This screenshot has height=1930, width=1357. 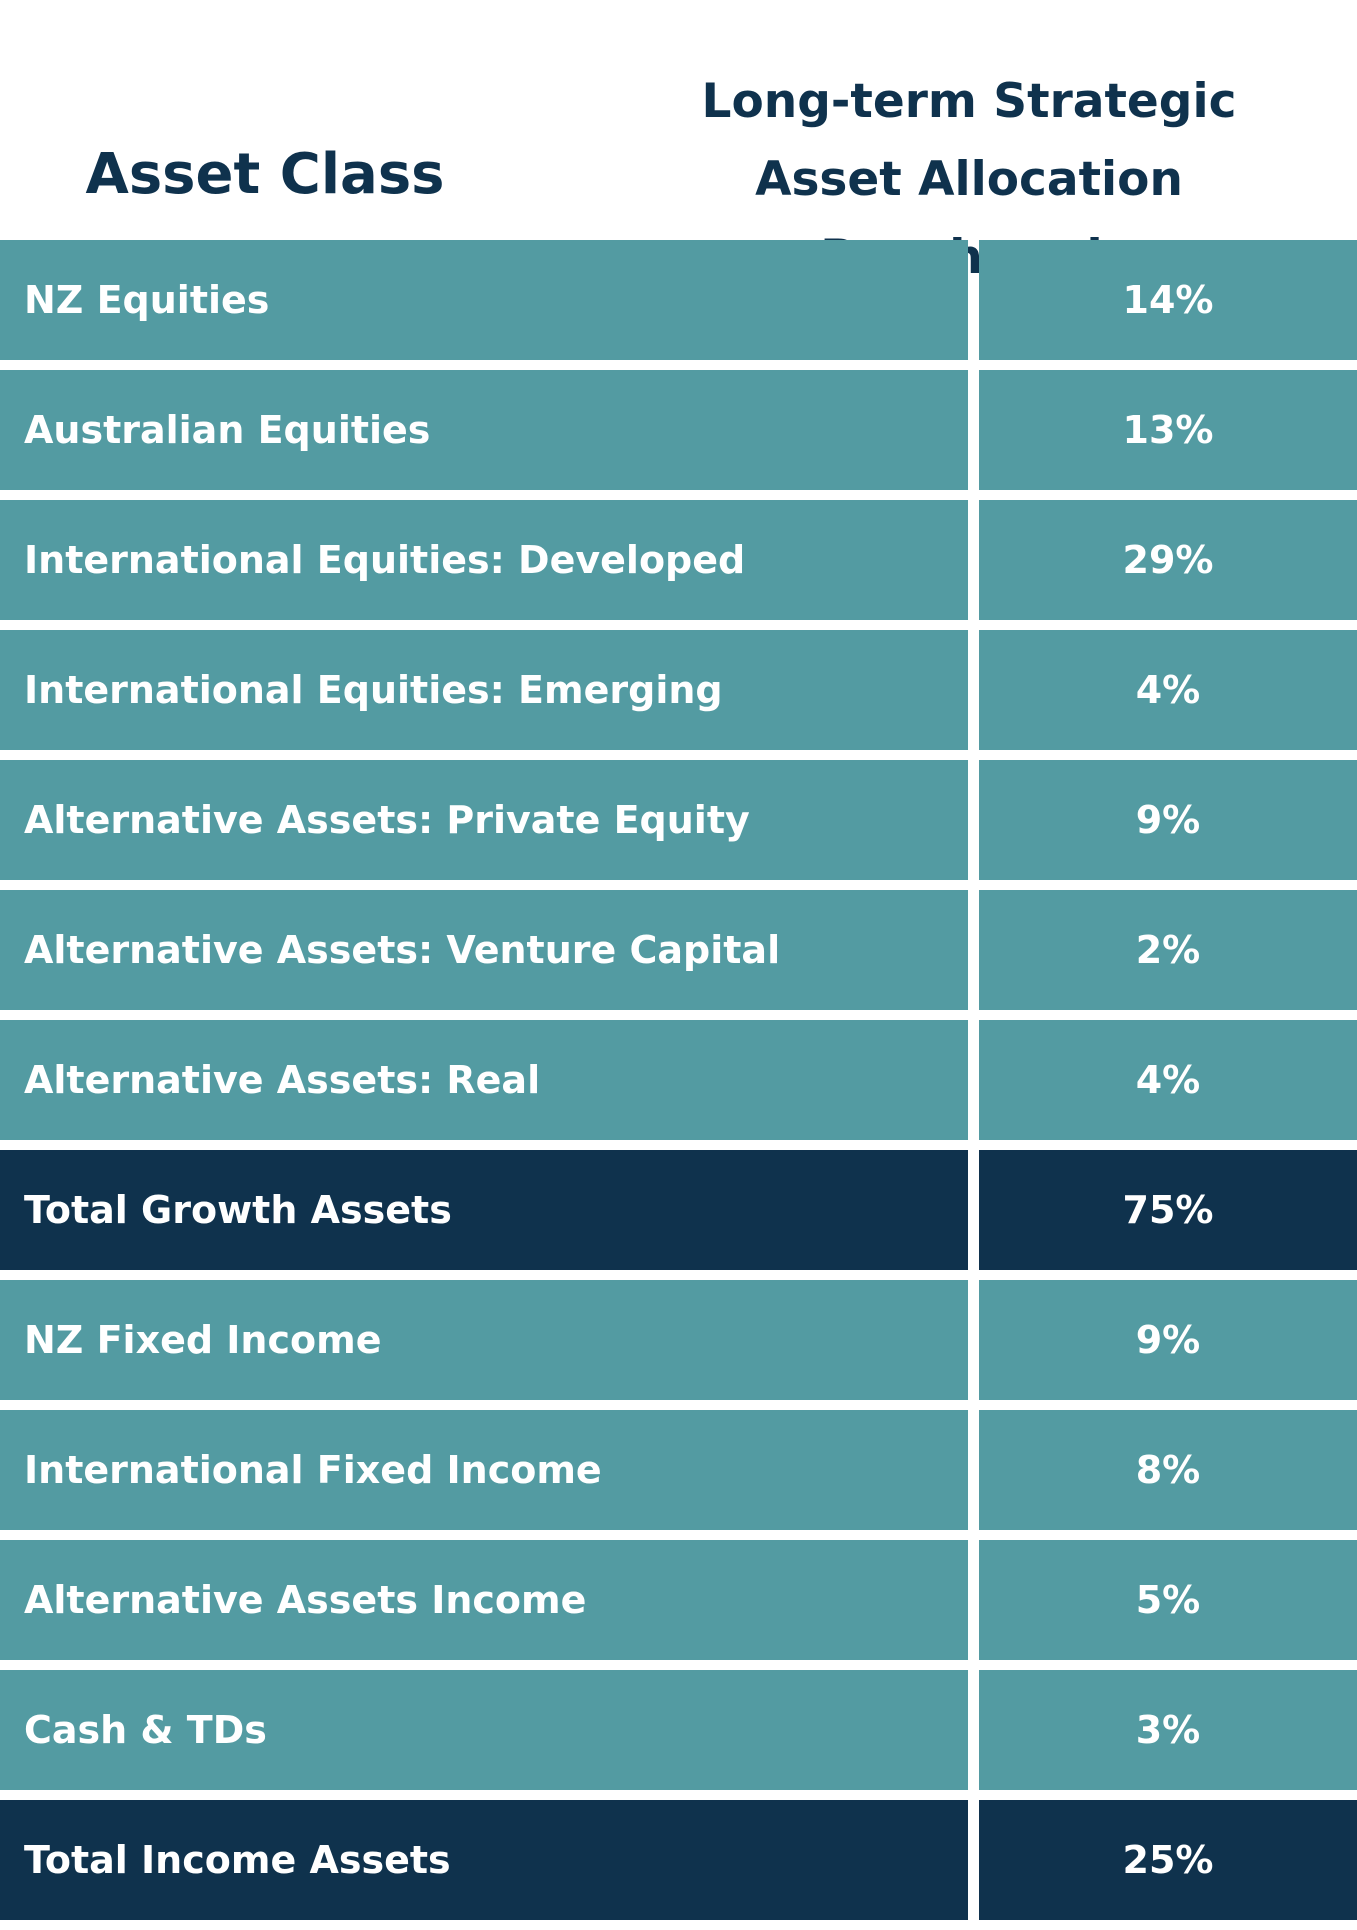 I want to click on total-row: Total Income Assets 25%, so click(x=678, y=1860).